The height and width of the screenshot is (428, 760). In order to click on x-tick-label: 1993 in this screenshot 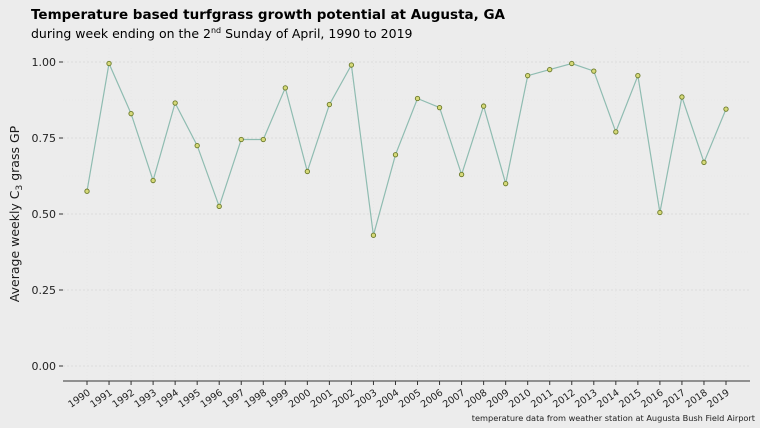, I will do `click(146, 398)`.